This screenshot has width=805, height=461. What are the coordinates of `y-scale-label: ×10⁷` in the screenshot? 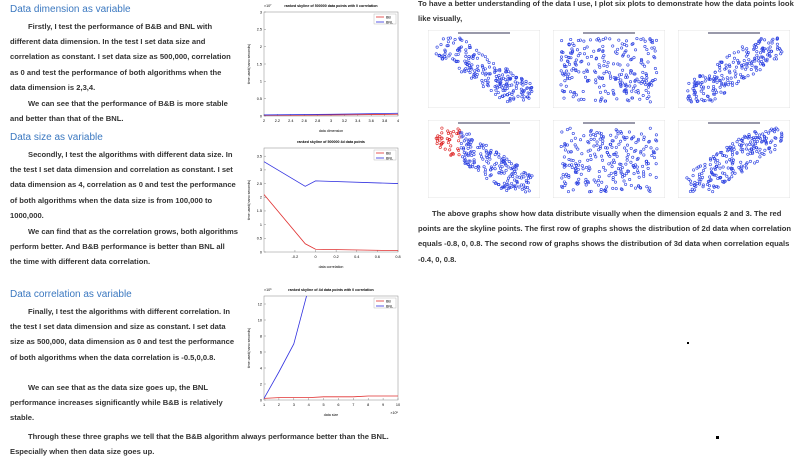 It's located at (268, 6).